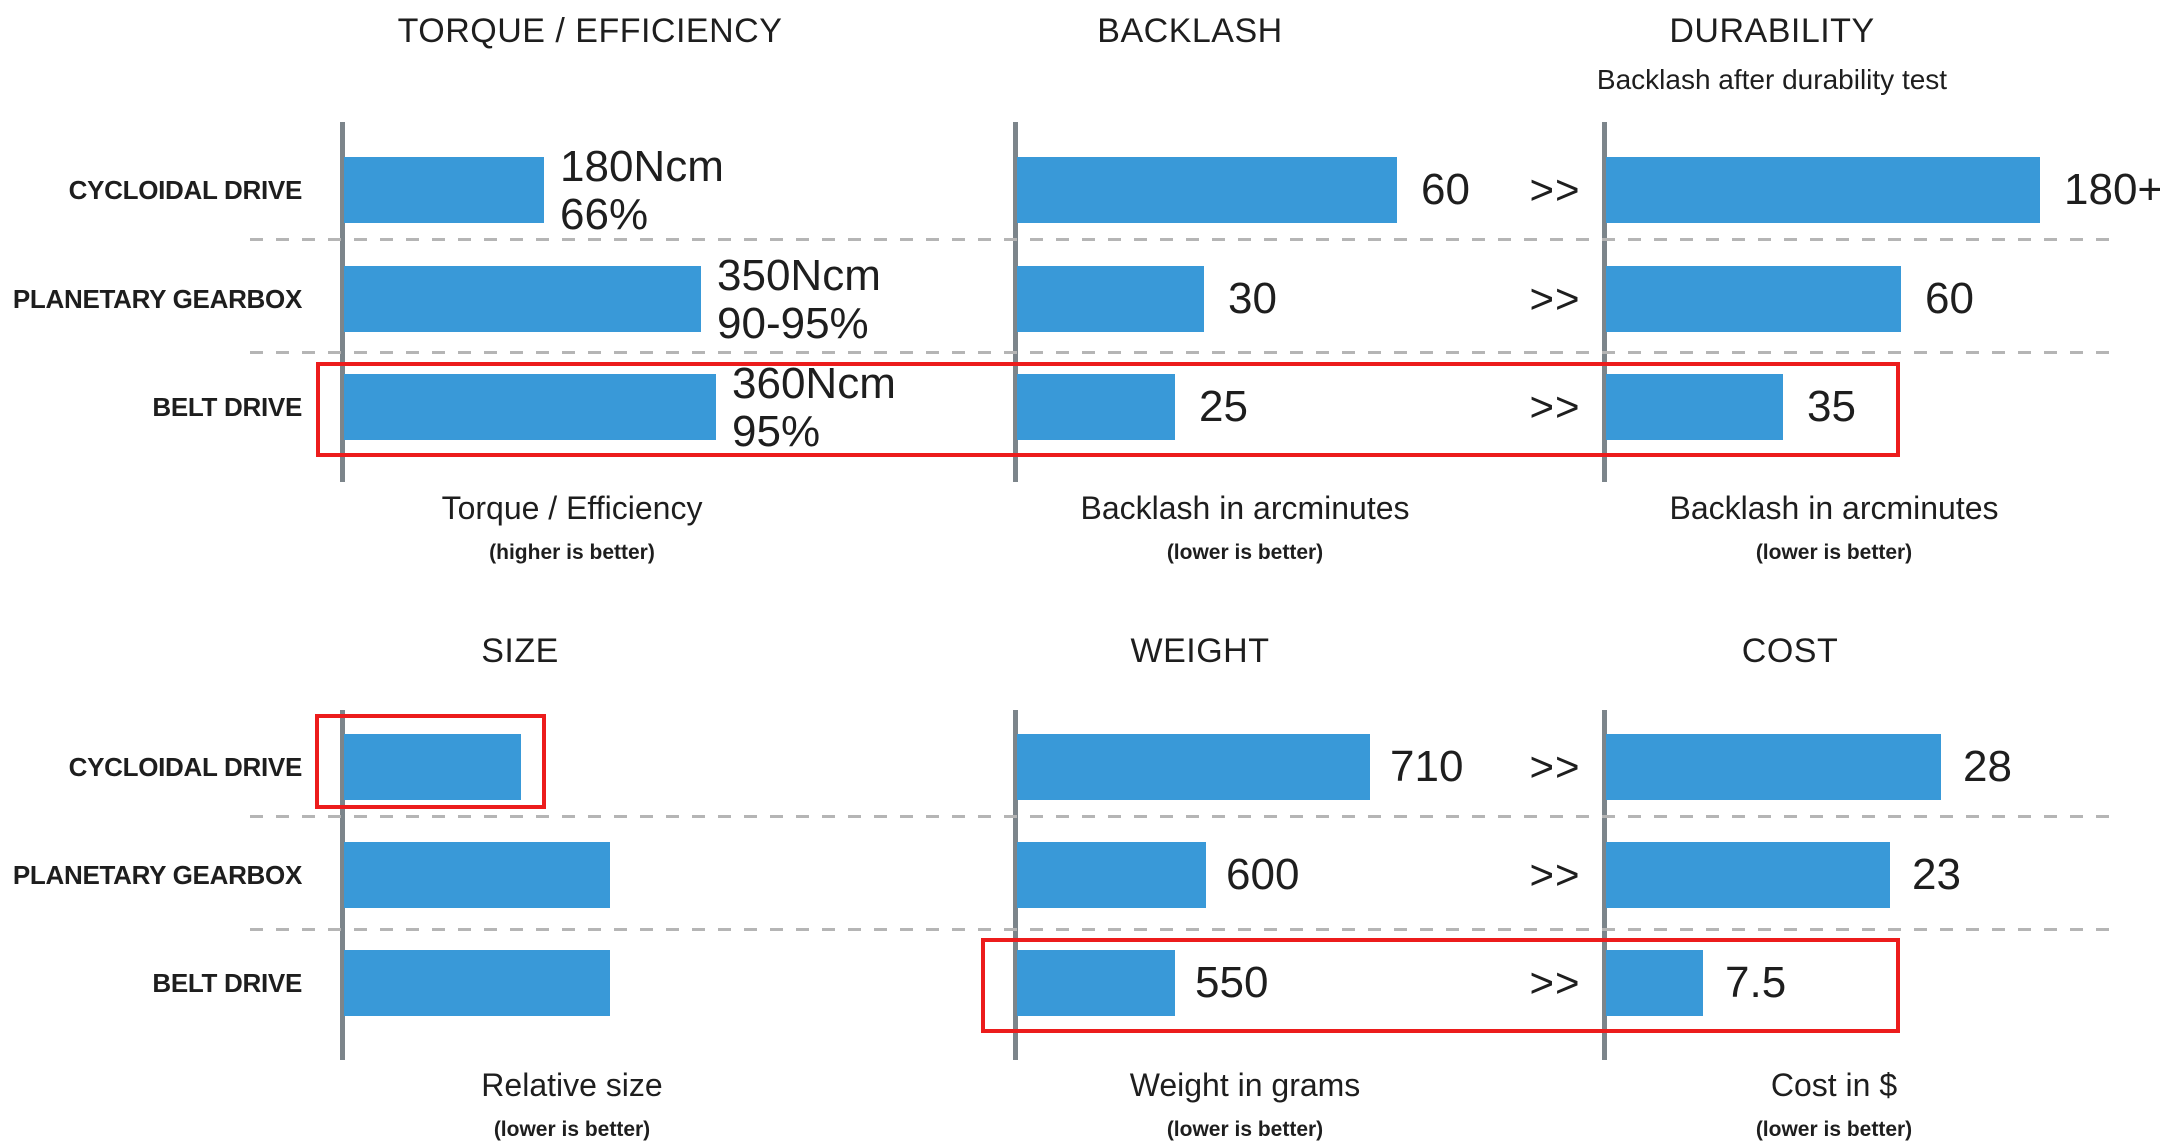 Image resolution: width=2160 pixels, height=1146 pixels. I want to click on xaxis-caption-cost: Cost in $, so click(1834, 1085).